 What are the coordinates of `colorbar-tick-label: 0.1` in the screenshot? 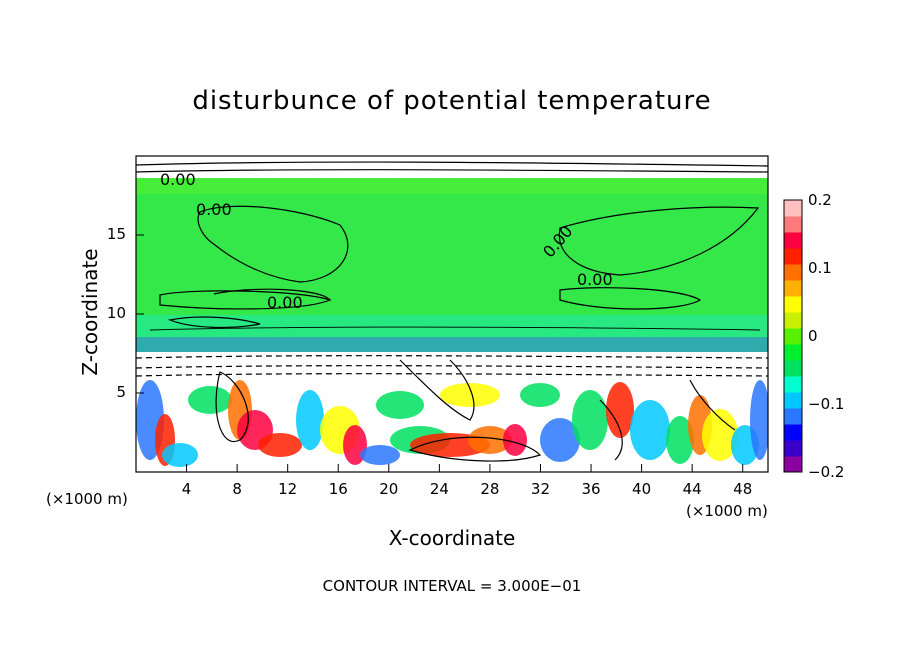 It's located at (820, 268).